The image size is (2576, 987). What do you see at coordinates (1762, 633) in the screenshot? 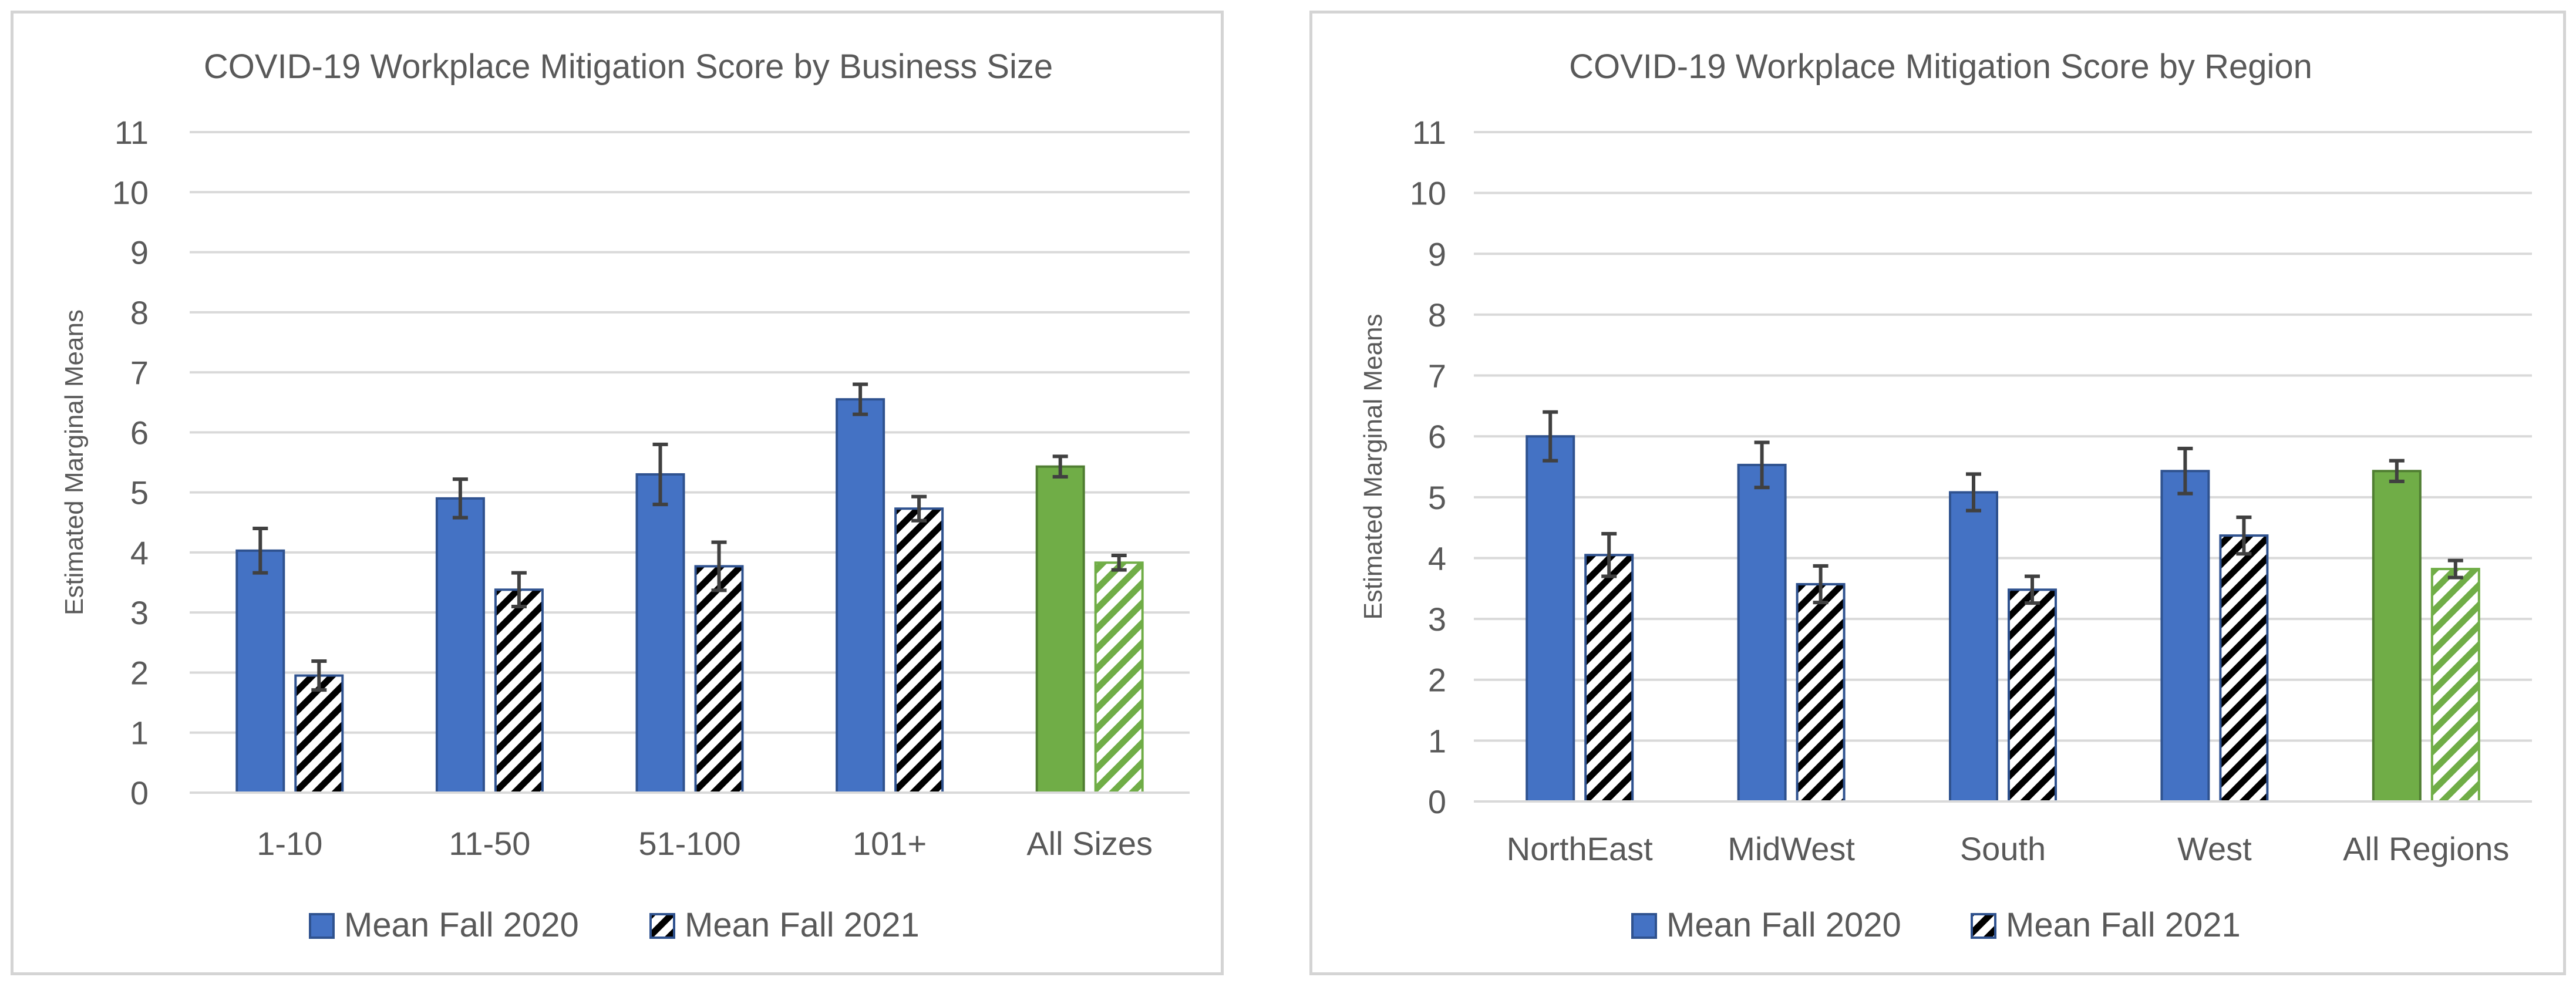
I see `bar-mean-fall-2020-midwest` at bounding box center [1762, 633].